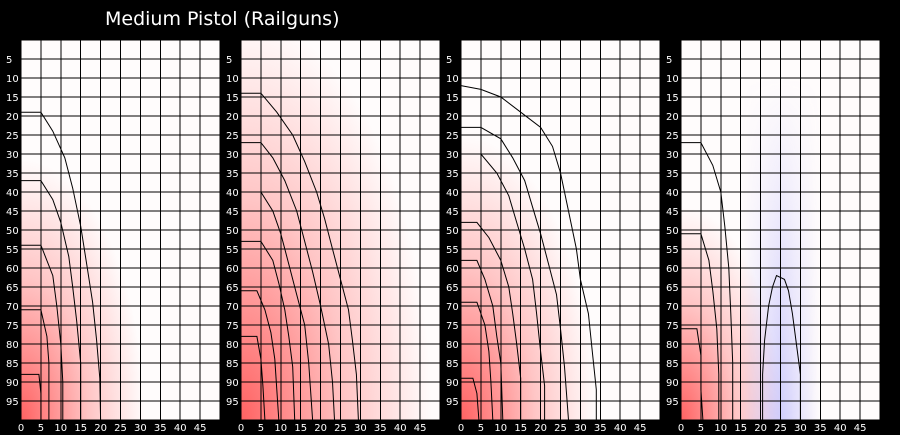 The width and height of the screenshot is (900, 435). I want to click on x-tick-label: 20, so click(100, 428).